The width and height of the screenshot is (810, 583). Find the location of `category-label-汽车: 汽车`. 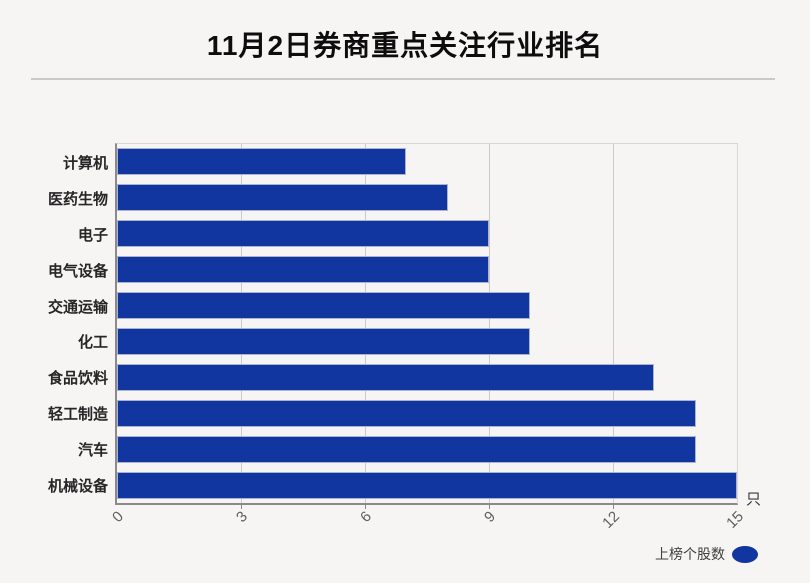

category-label-汽车: 汽车 is located at coordinates (92, 450).